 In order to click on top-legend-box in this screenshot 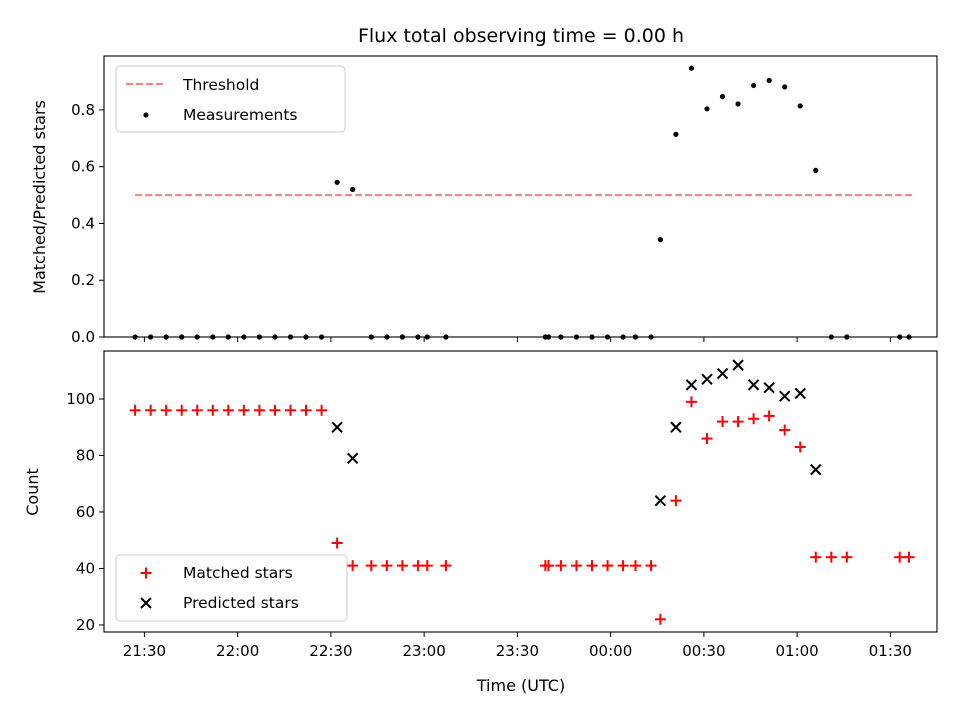, I will do `click(230, 99)`.